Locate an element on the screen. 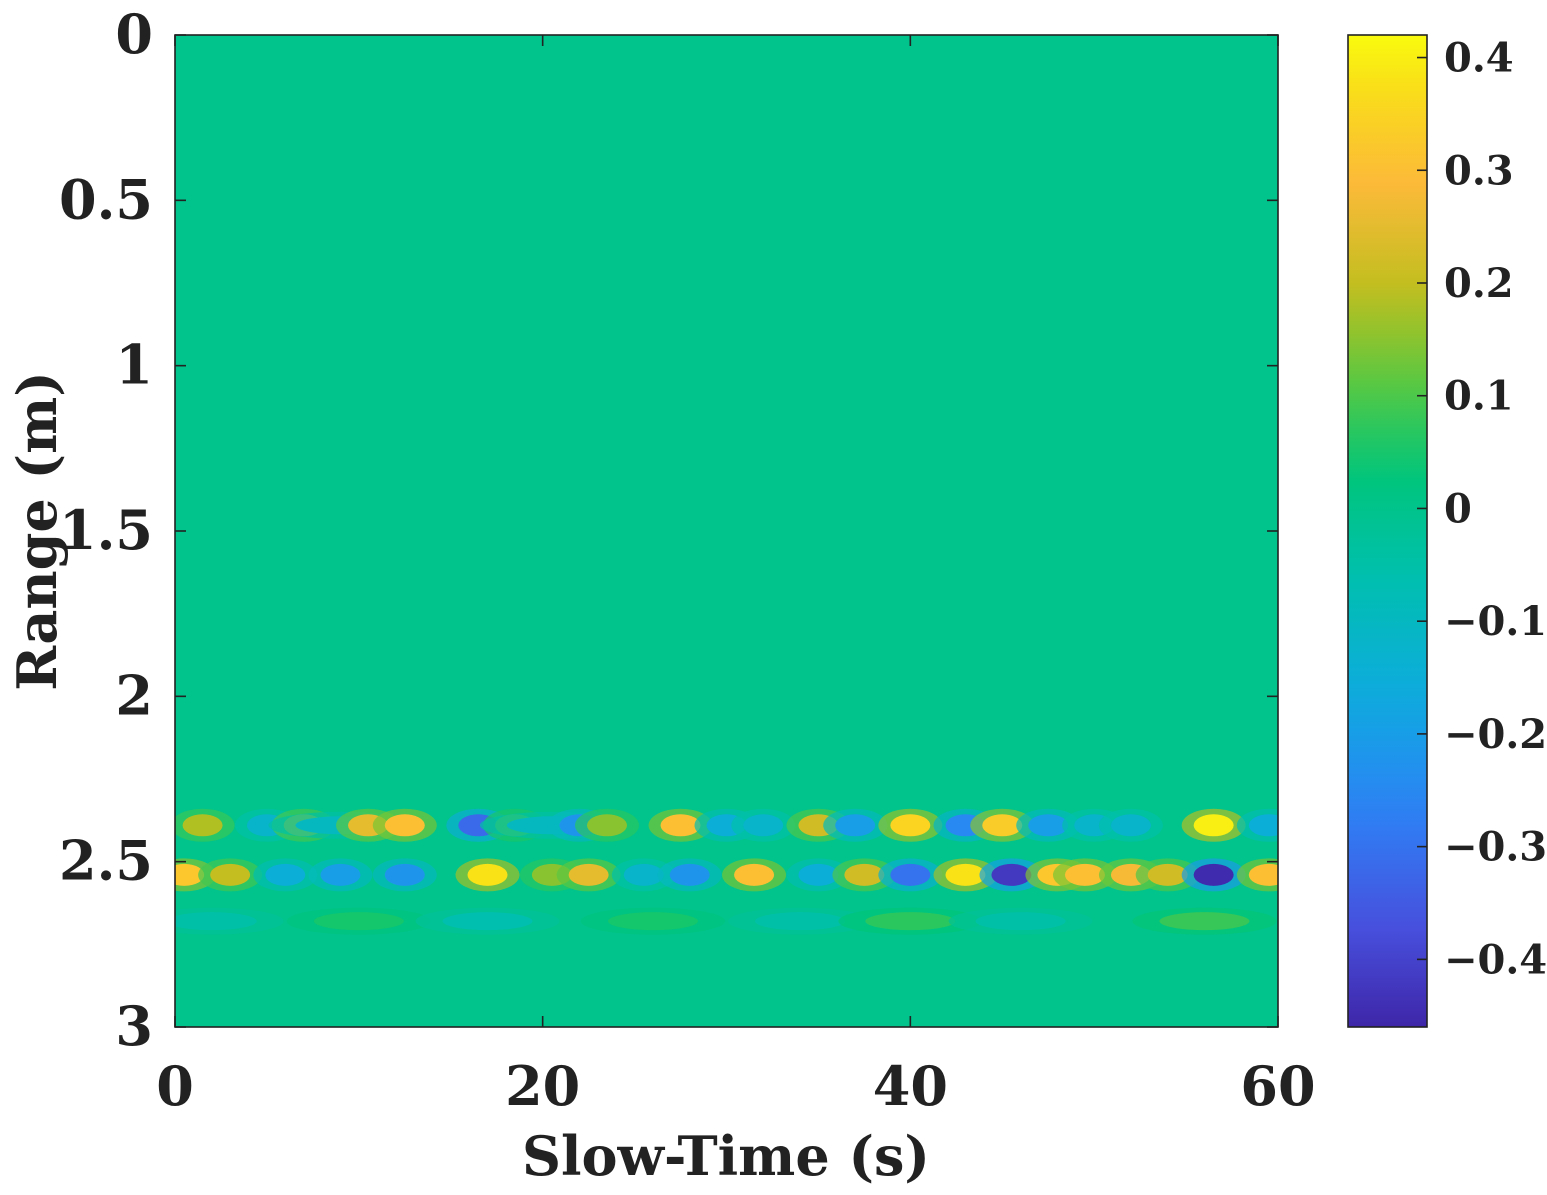 The width and height of the screenshot is (1547, 1195). colorbar-frame is located at coordinates (1387, 531).